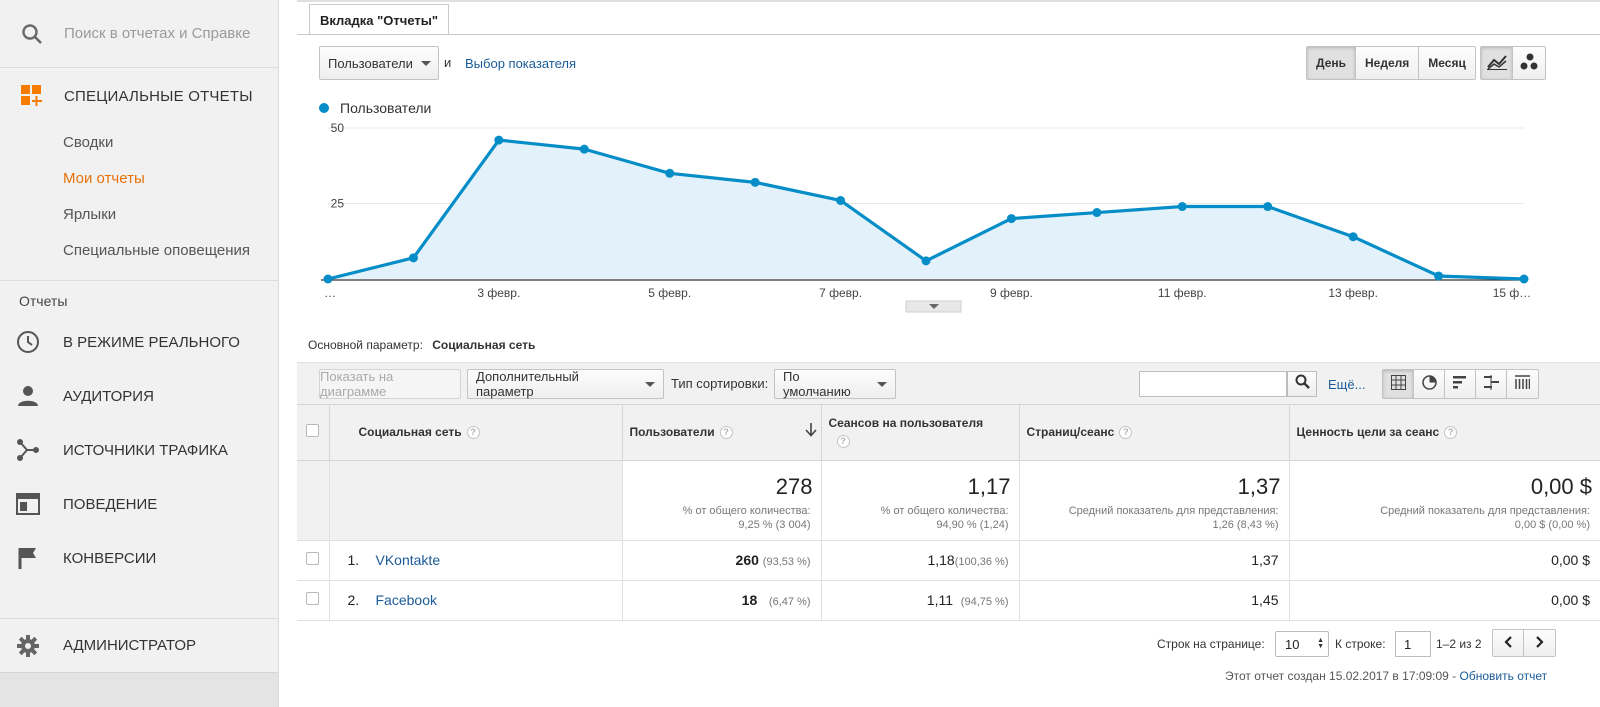  Describe the element at coordinates (90, 214) in the screenshot. I see `sidebar-item-shortcuts: Ярлыки` at that location.